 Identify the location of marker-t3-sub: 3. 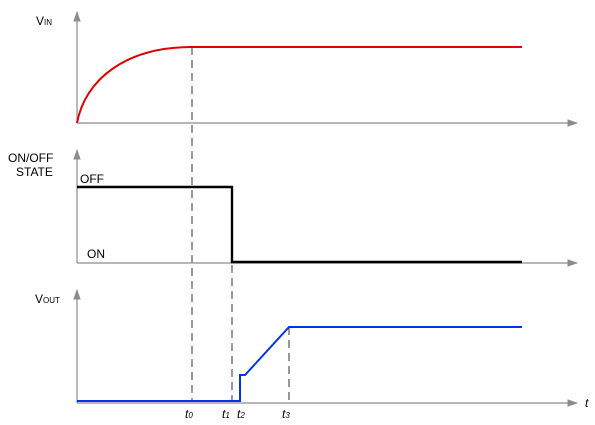
(287, 415).